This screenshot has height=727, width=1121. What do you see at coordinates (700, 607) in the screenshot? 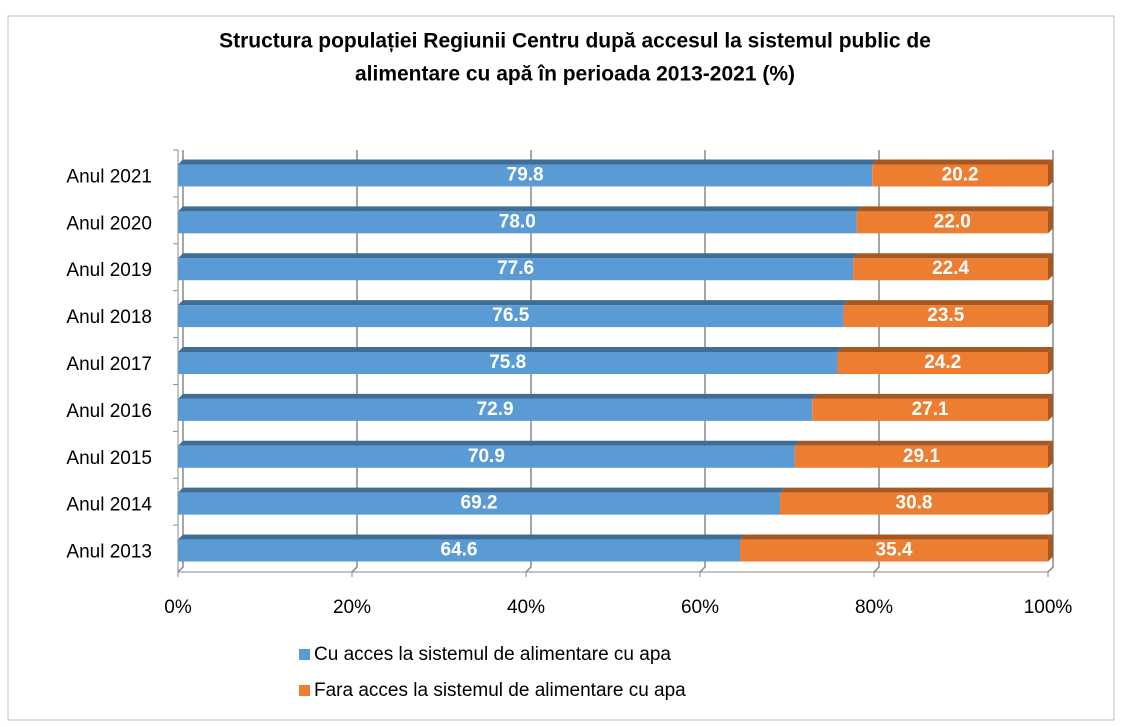
I see `x-tick-label: 60%` at bounding box center [700, 607].